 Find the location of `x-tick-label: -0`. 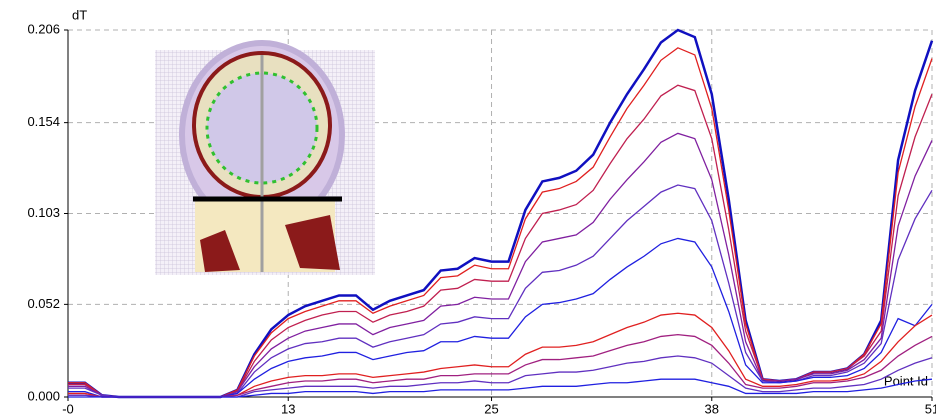

x-tick-label: -0 is located at coordinates (68, 408).